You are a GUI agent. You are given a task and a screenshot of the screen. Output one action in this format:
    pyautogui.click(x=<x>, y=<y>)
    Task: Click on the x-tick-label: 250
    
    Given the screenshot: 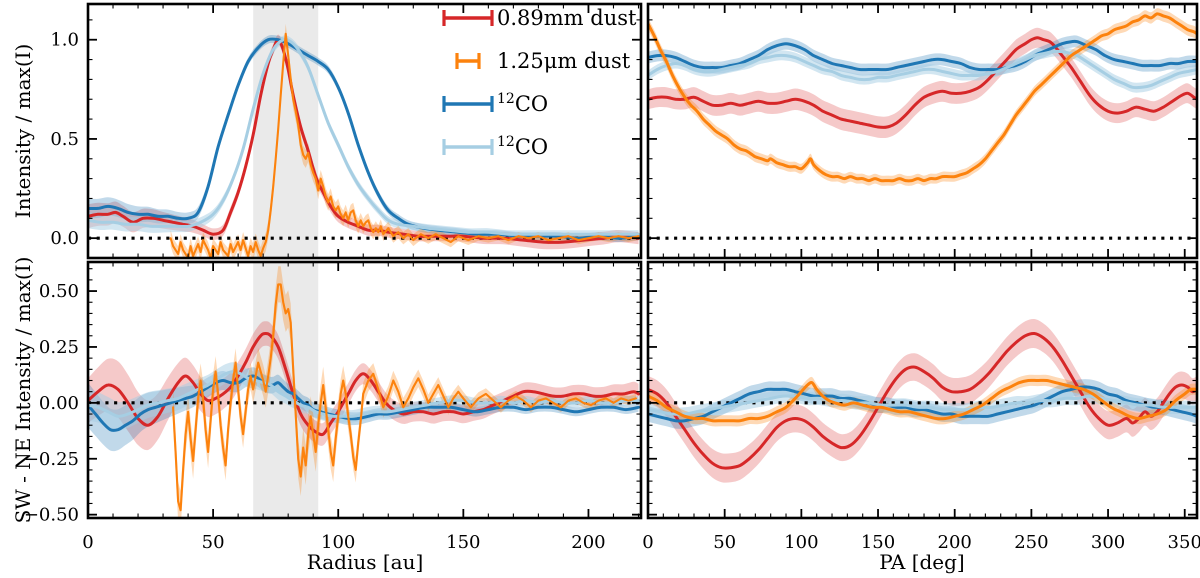 What is the action you would take?
    pyautogui.click(x=1031, y=542)
    